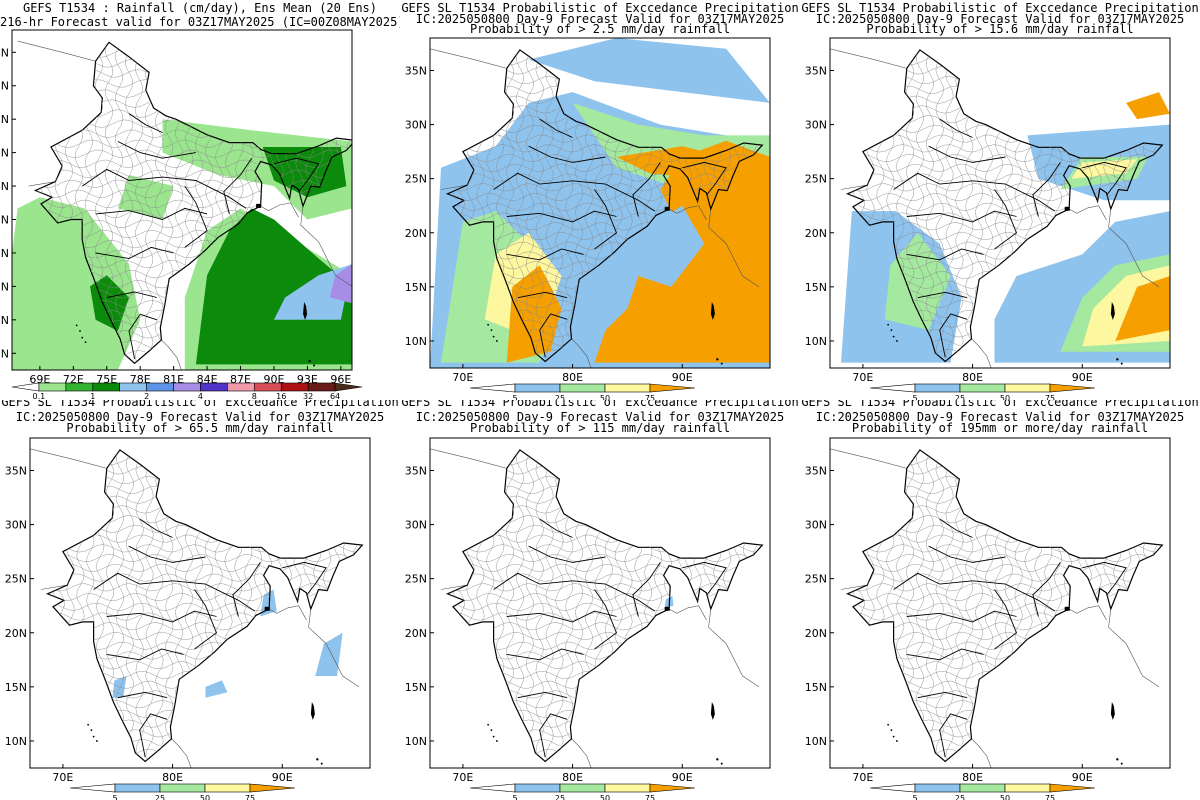 Image resolution: width=1200 pixels, height=800 pixels. Describe the element at coordinates (314, 365) in the screenshot. I see `nicobar-islands` at that location.